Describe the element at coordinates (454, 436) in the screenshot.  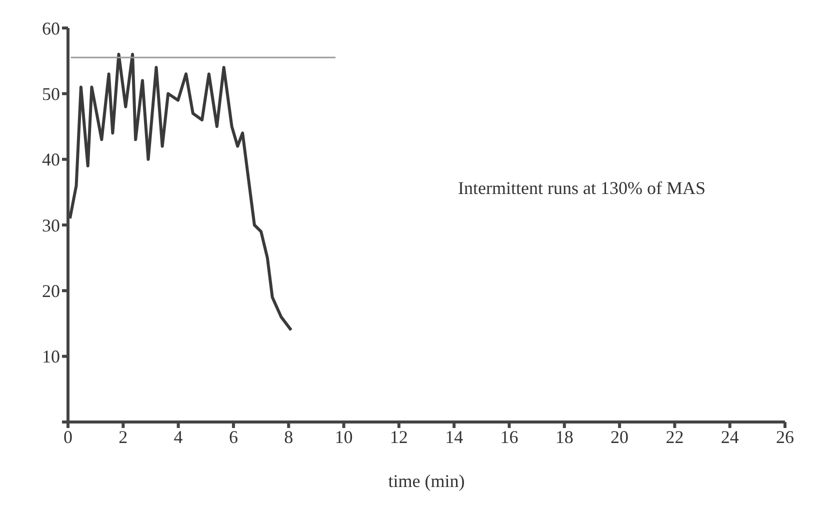
I see `x-tick-label: 14` at that location.